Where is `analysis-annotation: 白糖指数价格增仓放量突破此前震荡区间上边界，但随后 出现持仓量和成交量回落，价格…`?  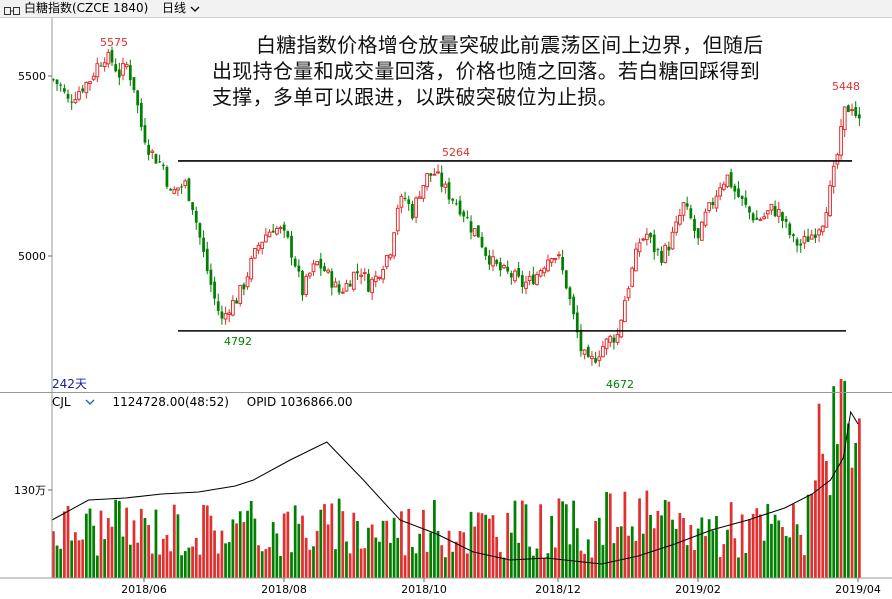
analysis-annotation: 白糖指数价格增仓放量突破此前震荡区间上边界，但随后 出现持仓量和成交量回落，价格… is located at coordinates (527, 71).